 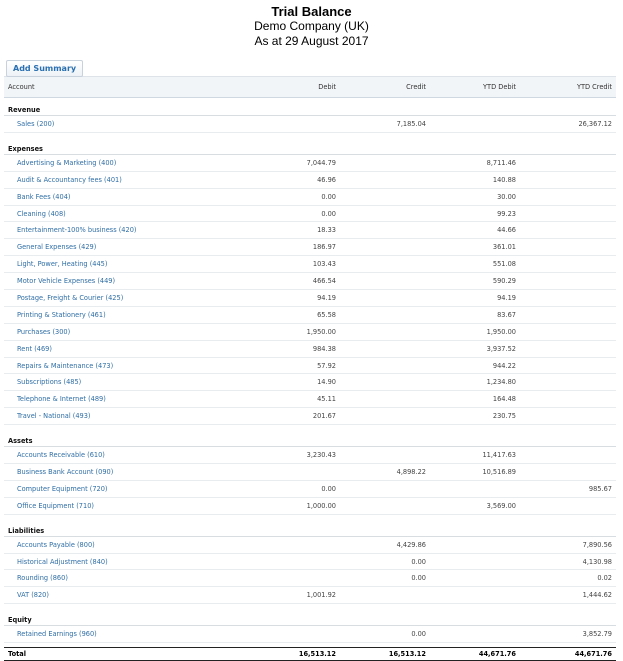 What do you see at coordinates (124, 281) in the screenshot?
I see `account-link: Motor Vehicle Expenses (449)` at bounding box center [124, 281].